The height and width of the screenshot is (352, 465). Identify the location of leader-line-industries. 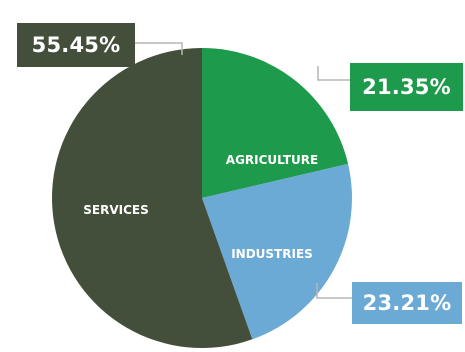
(334, 291).